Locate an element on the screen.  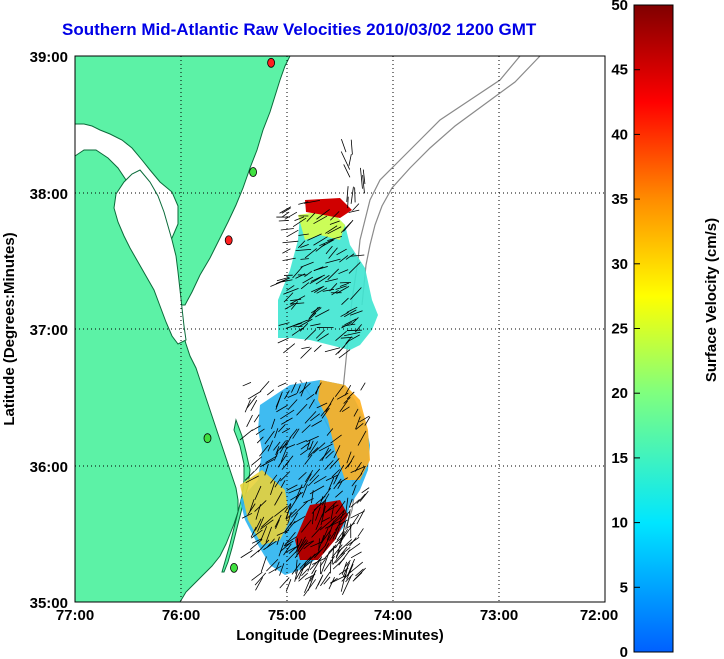
colorbar-tick-label: 40 is located at coordinates (619, 134).